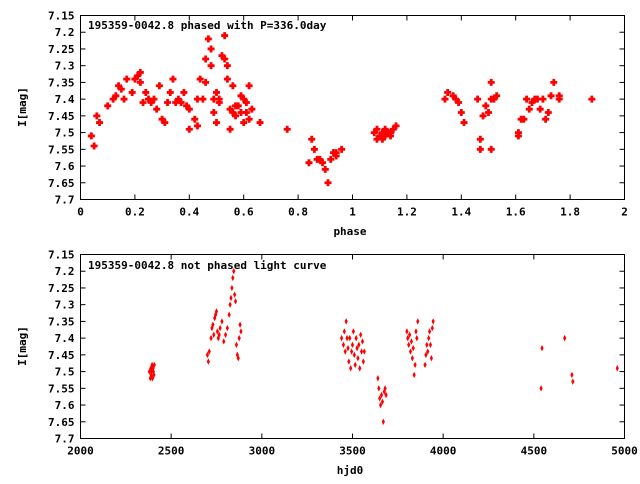 The image size is (640, 484). Describe the element at coordinates (65, 32) in the screenshot. I see `y-tick-label: 7.2` at that location.